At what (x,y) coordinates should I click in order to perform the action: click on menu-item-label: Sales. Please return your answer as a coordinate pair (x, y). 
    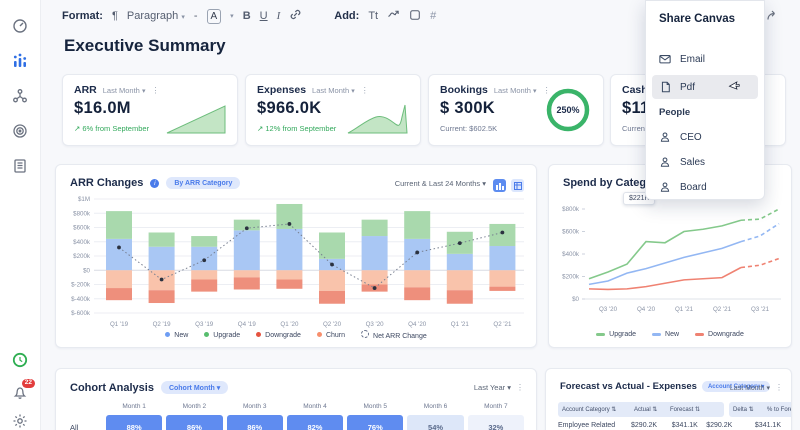
    Looking at the image, I should click on (693, 162).